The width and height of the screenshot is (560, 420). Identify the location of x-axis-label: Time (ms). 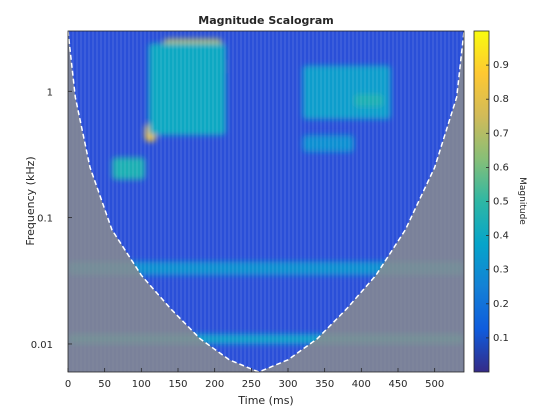
(265, 400).